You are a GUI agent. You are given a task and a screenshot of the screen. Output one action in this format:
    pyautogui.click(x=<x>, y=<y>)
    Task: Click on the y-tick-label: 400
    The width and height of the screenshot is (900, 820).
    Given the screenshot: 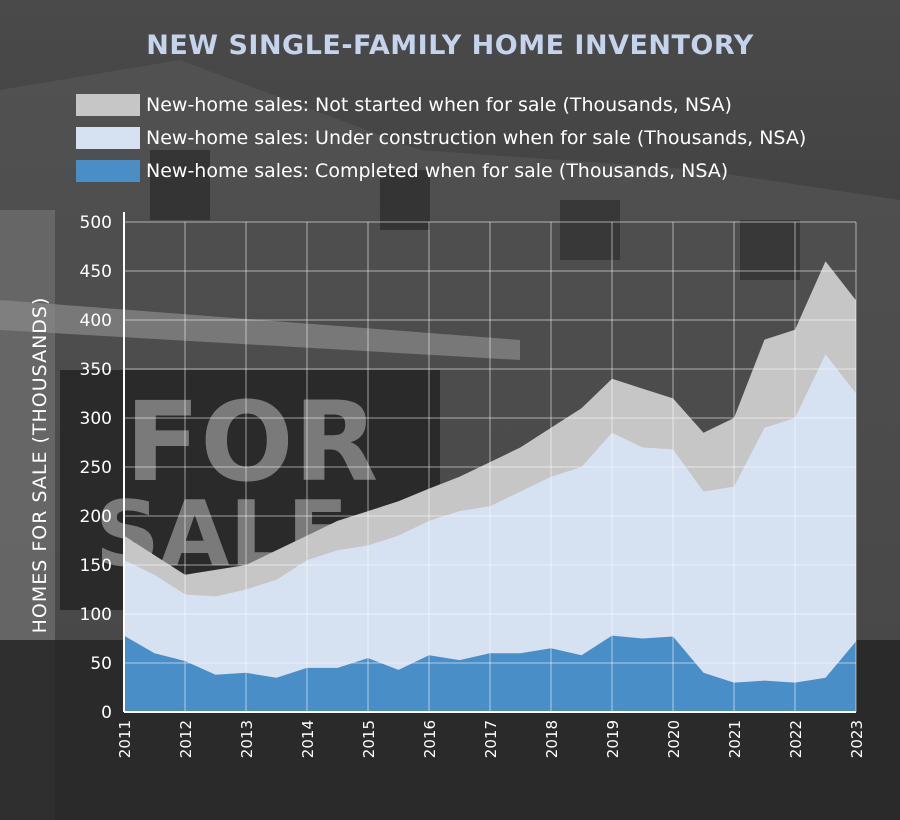 What is the action you would take?
    pyautogui.click(x=96, y=321)
    